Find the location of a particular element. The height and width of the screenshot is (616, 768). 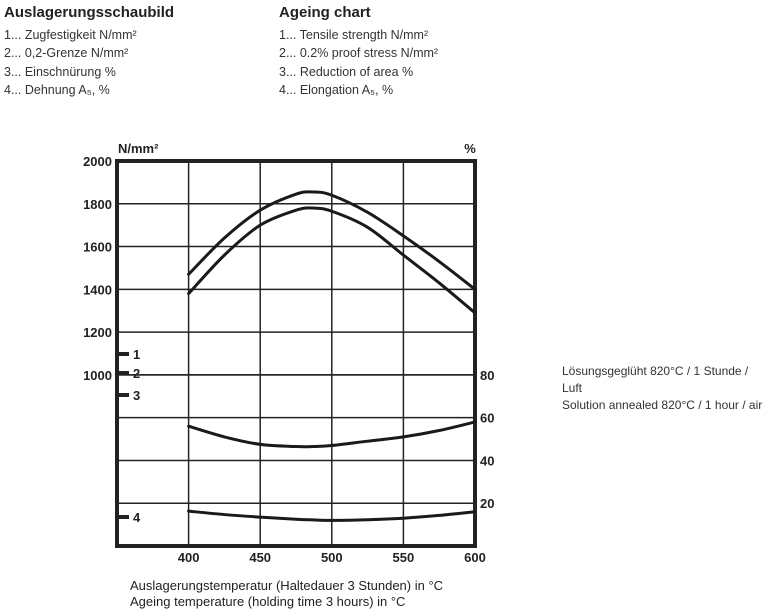

x-tick-label: 550 is located at coordinates (404, 557).